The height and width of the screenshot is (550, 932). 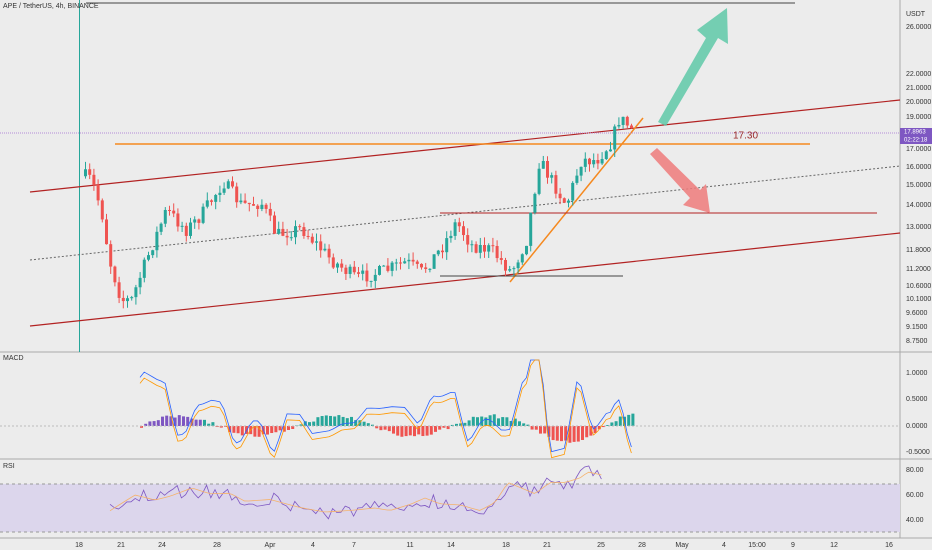 What do you see at coordinates (601, 545) in the screenshot?
I see `time-label: 25` at bounding box center [601, 545].